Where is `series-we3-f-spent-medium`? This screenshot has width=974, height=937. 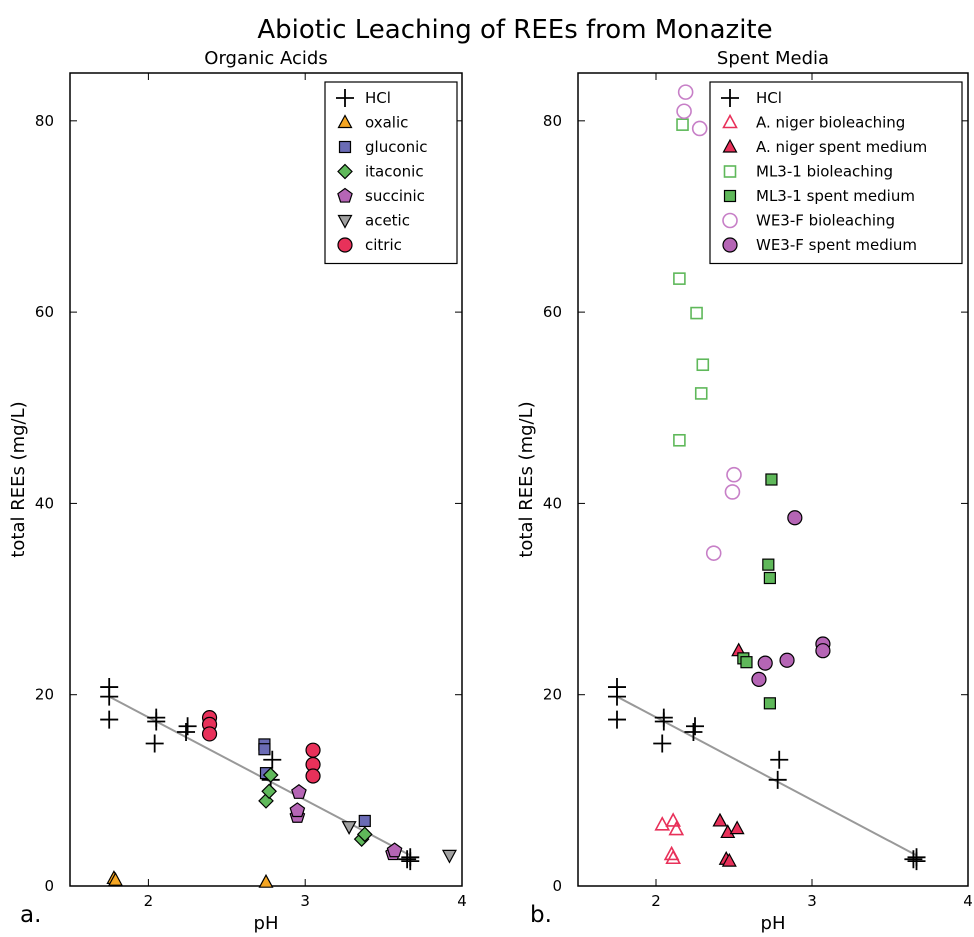 series-we3-f-spent-medium is located at coordinates (791, 599).